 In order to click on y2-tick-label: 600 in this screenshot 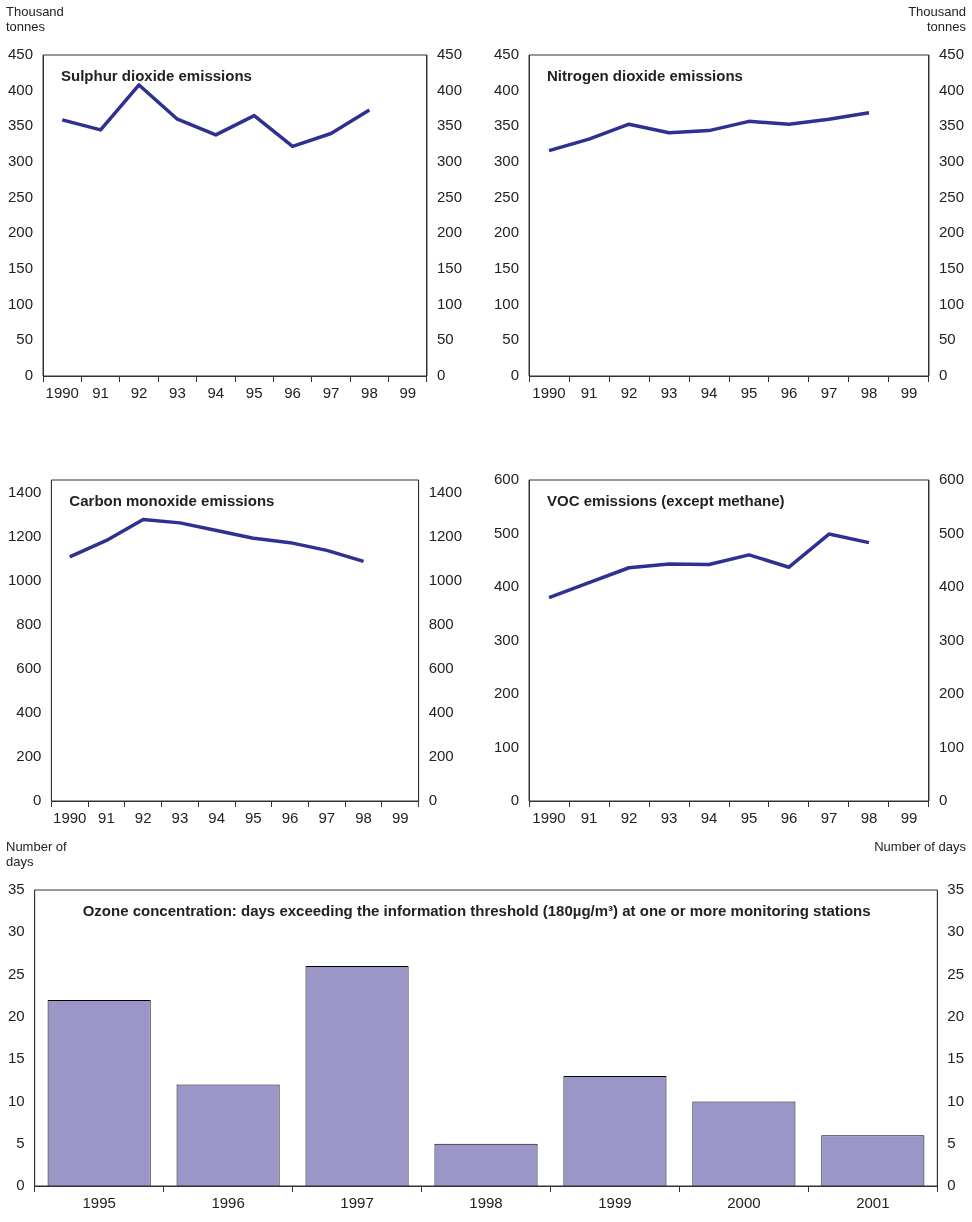, I will do `click(441, 668)`.